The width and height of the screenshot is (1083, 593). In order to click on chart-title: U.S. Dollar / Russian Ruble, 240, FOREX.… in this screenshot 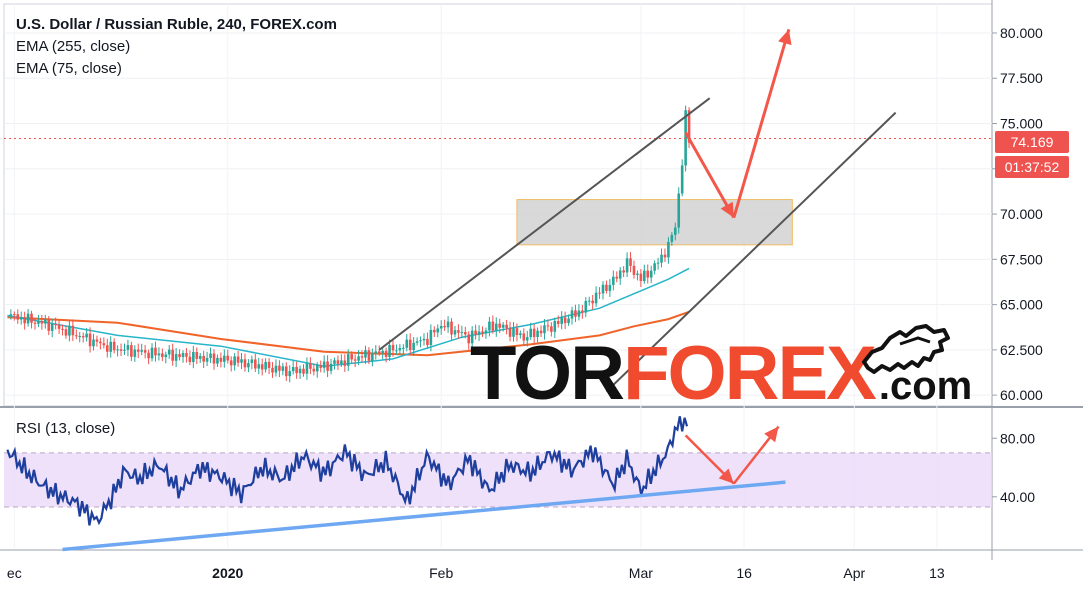, I will do `click(176, 24)`.